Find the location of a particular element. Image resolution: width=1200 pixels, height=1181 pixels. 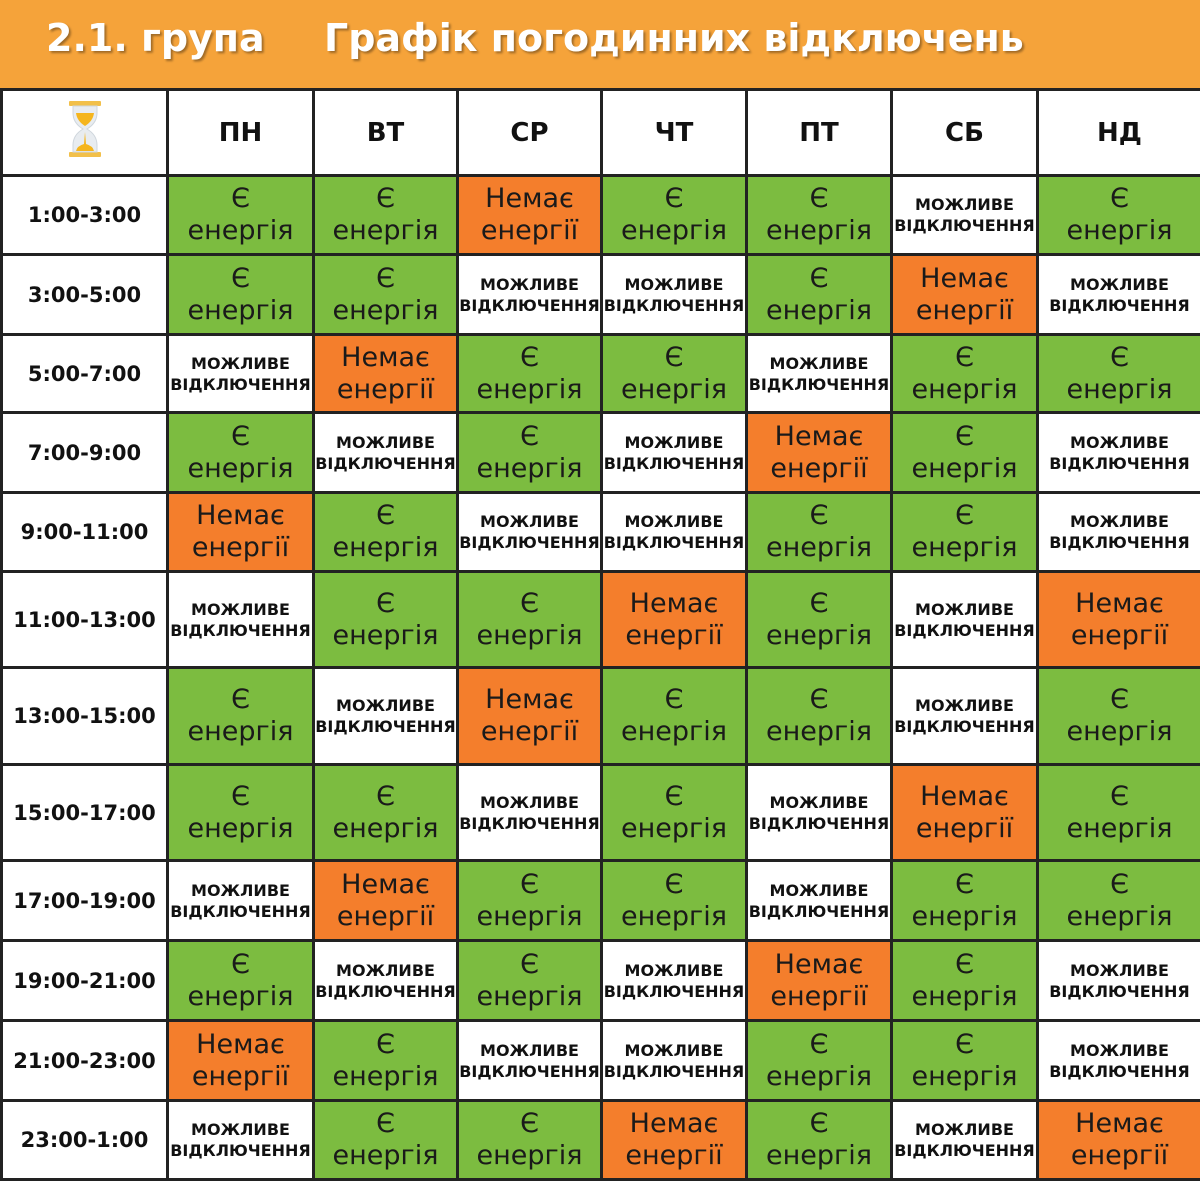

header-bar: 2.1. група Графік погодинних відключень is located at coordinates (600, 44).